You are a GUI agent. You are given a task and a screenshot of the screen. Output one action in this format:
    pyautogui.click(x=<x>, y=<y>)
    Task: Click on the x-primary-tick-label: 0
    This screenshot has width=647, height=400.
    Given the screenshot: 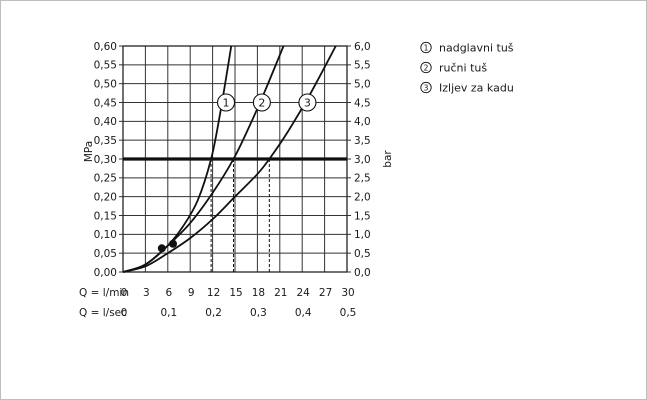 What is the action you would take?
    pyautogui.click(x=124, y=293)
    